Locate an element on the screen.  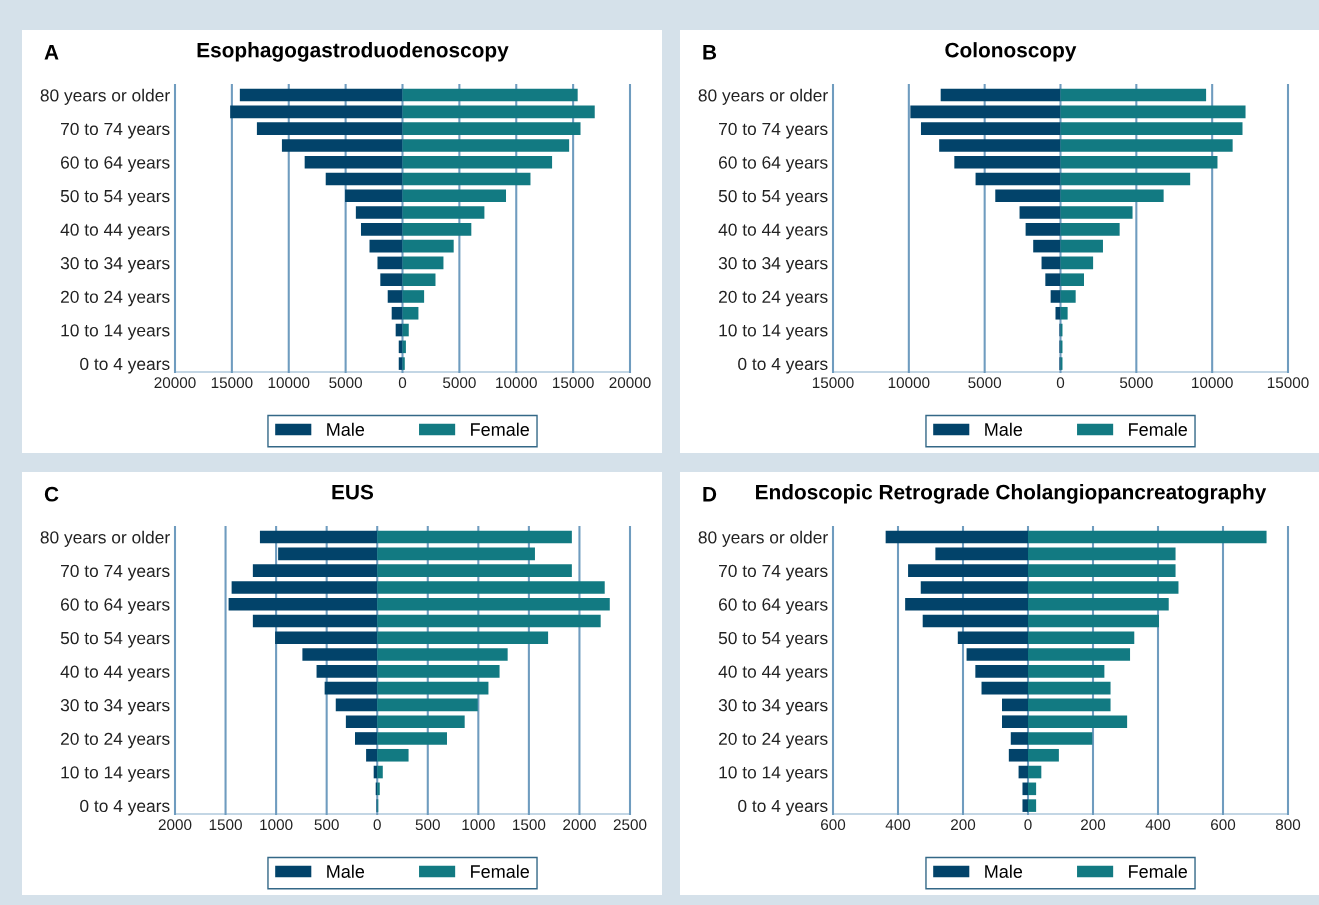
x-tick-label: 1000 is located at coordinates (478, 825).